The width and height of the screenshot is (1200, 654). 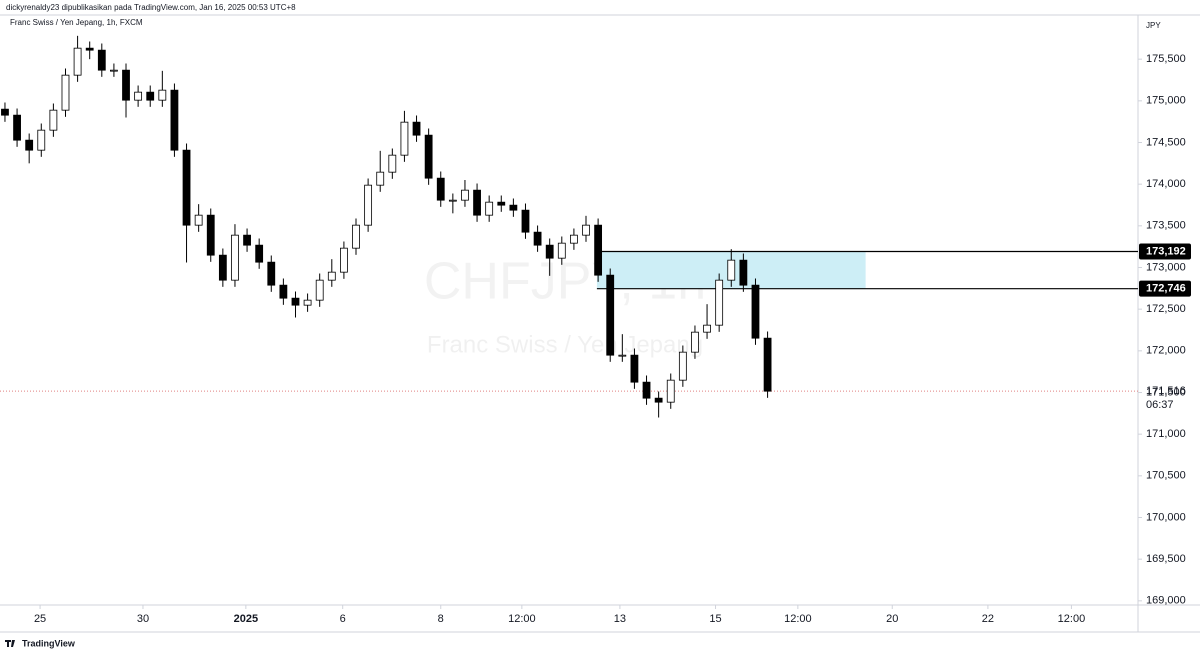 What do you see at coordinates (715, 619) in the screenshot?
I see `x-tick-label: 15` at bounding box center [715, 619].